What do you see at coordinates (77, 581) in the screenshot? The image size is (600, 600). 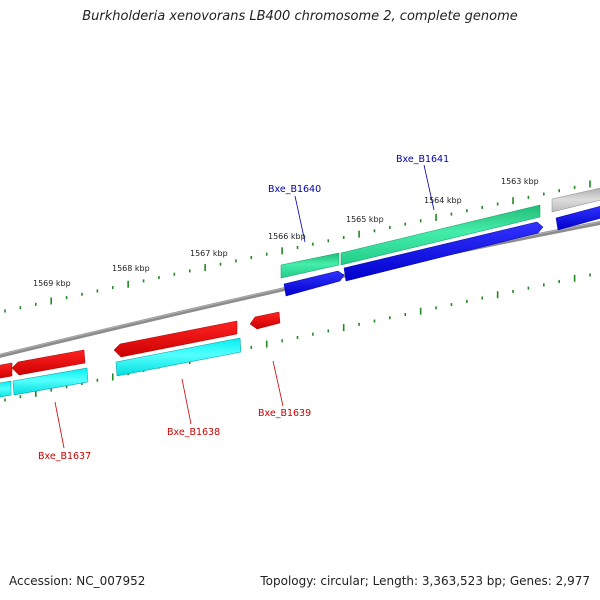 I see `accession-label: Accession: NC_007952` at bounding box center [77, 581].